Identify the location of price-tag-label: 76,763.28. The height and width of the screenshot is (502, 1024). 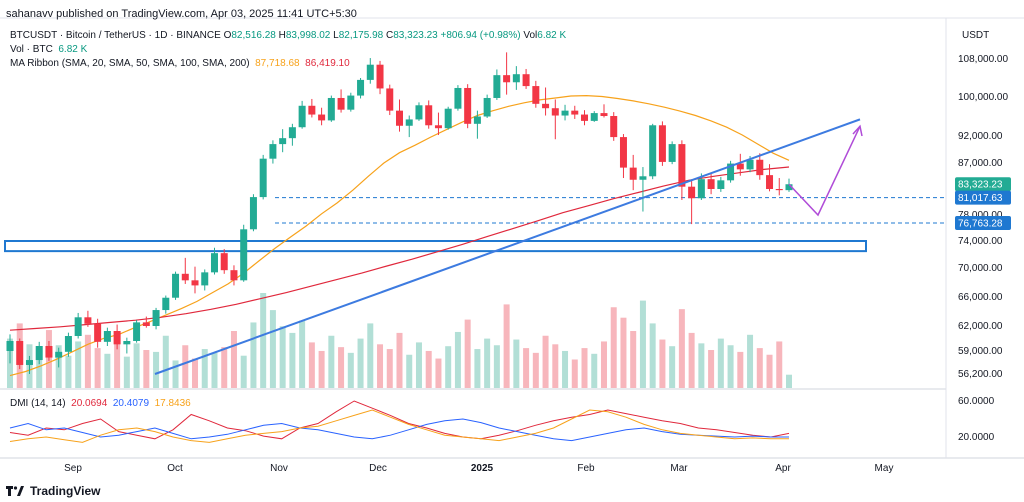
(980, 224).